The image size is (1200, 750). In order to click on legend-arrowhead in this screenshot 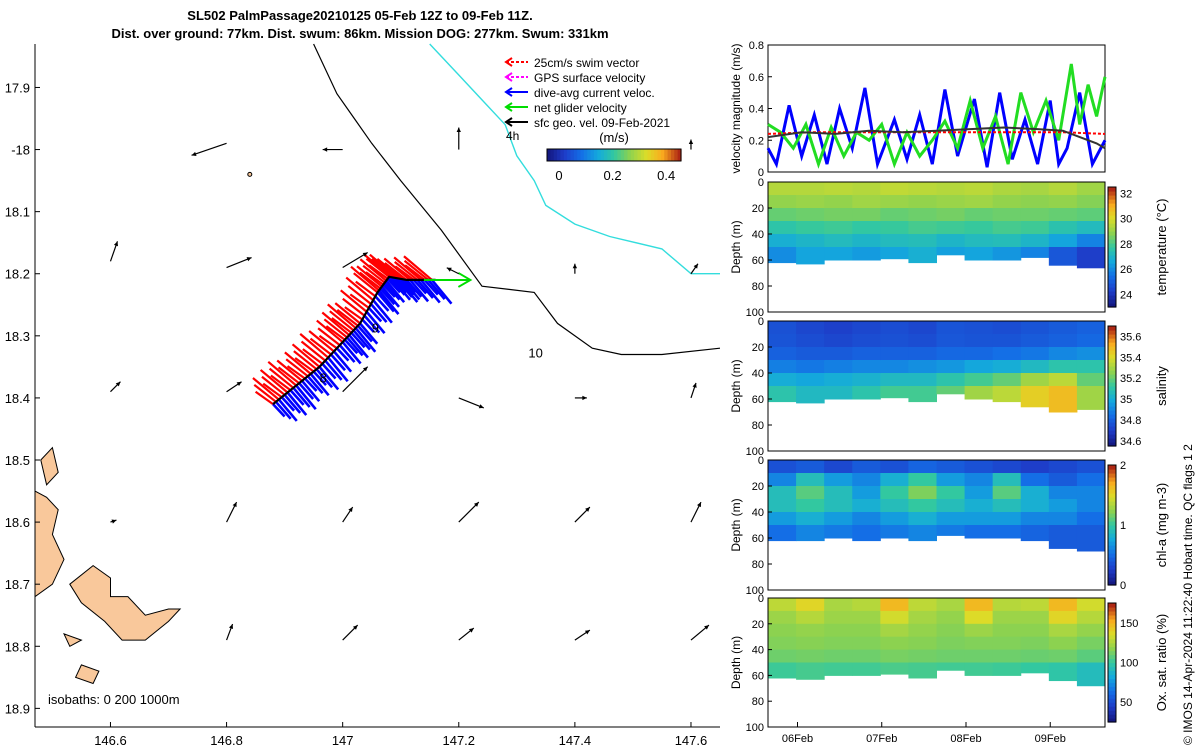, I will do `click(508, 92)`.